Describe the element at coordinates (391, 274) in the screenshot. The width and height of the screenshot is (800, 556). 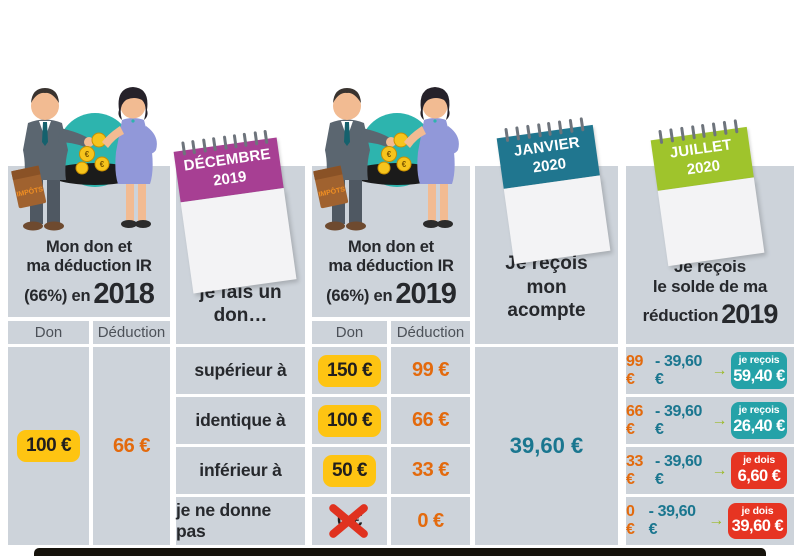
I see `column-2019-title: Mon don et ma déduction IR (66%) en 2019` at that location.